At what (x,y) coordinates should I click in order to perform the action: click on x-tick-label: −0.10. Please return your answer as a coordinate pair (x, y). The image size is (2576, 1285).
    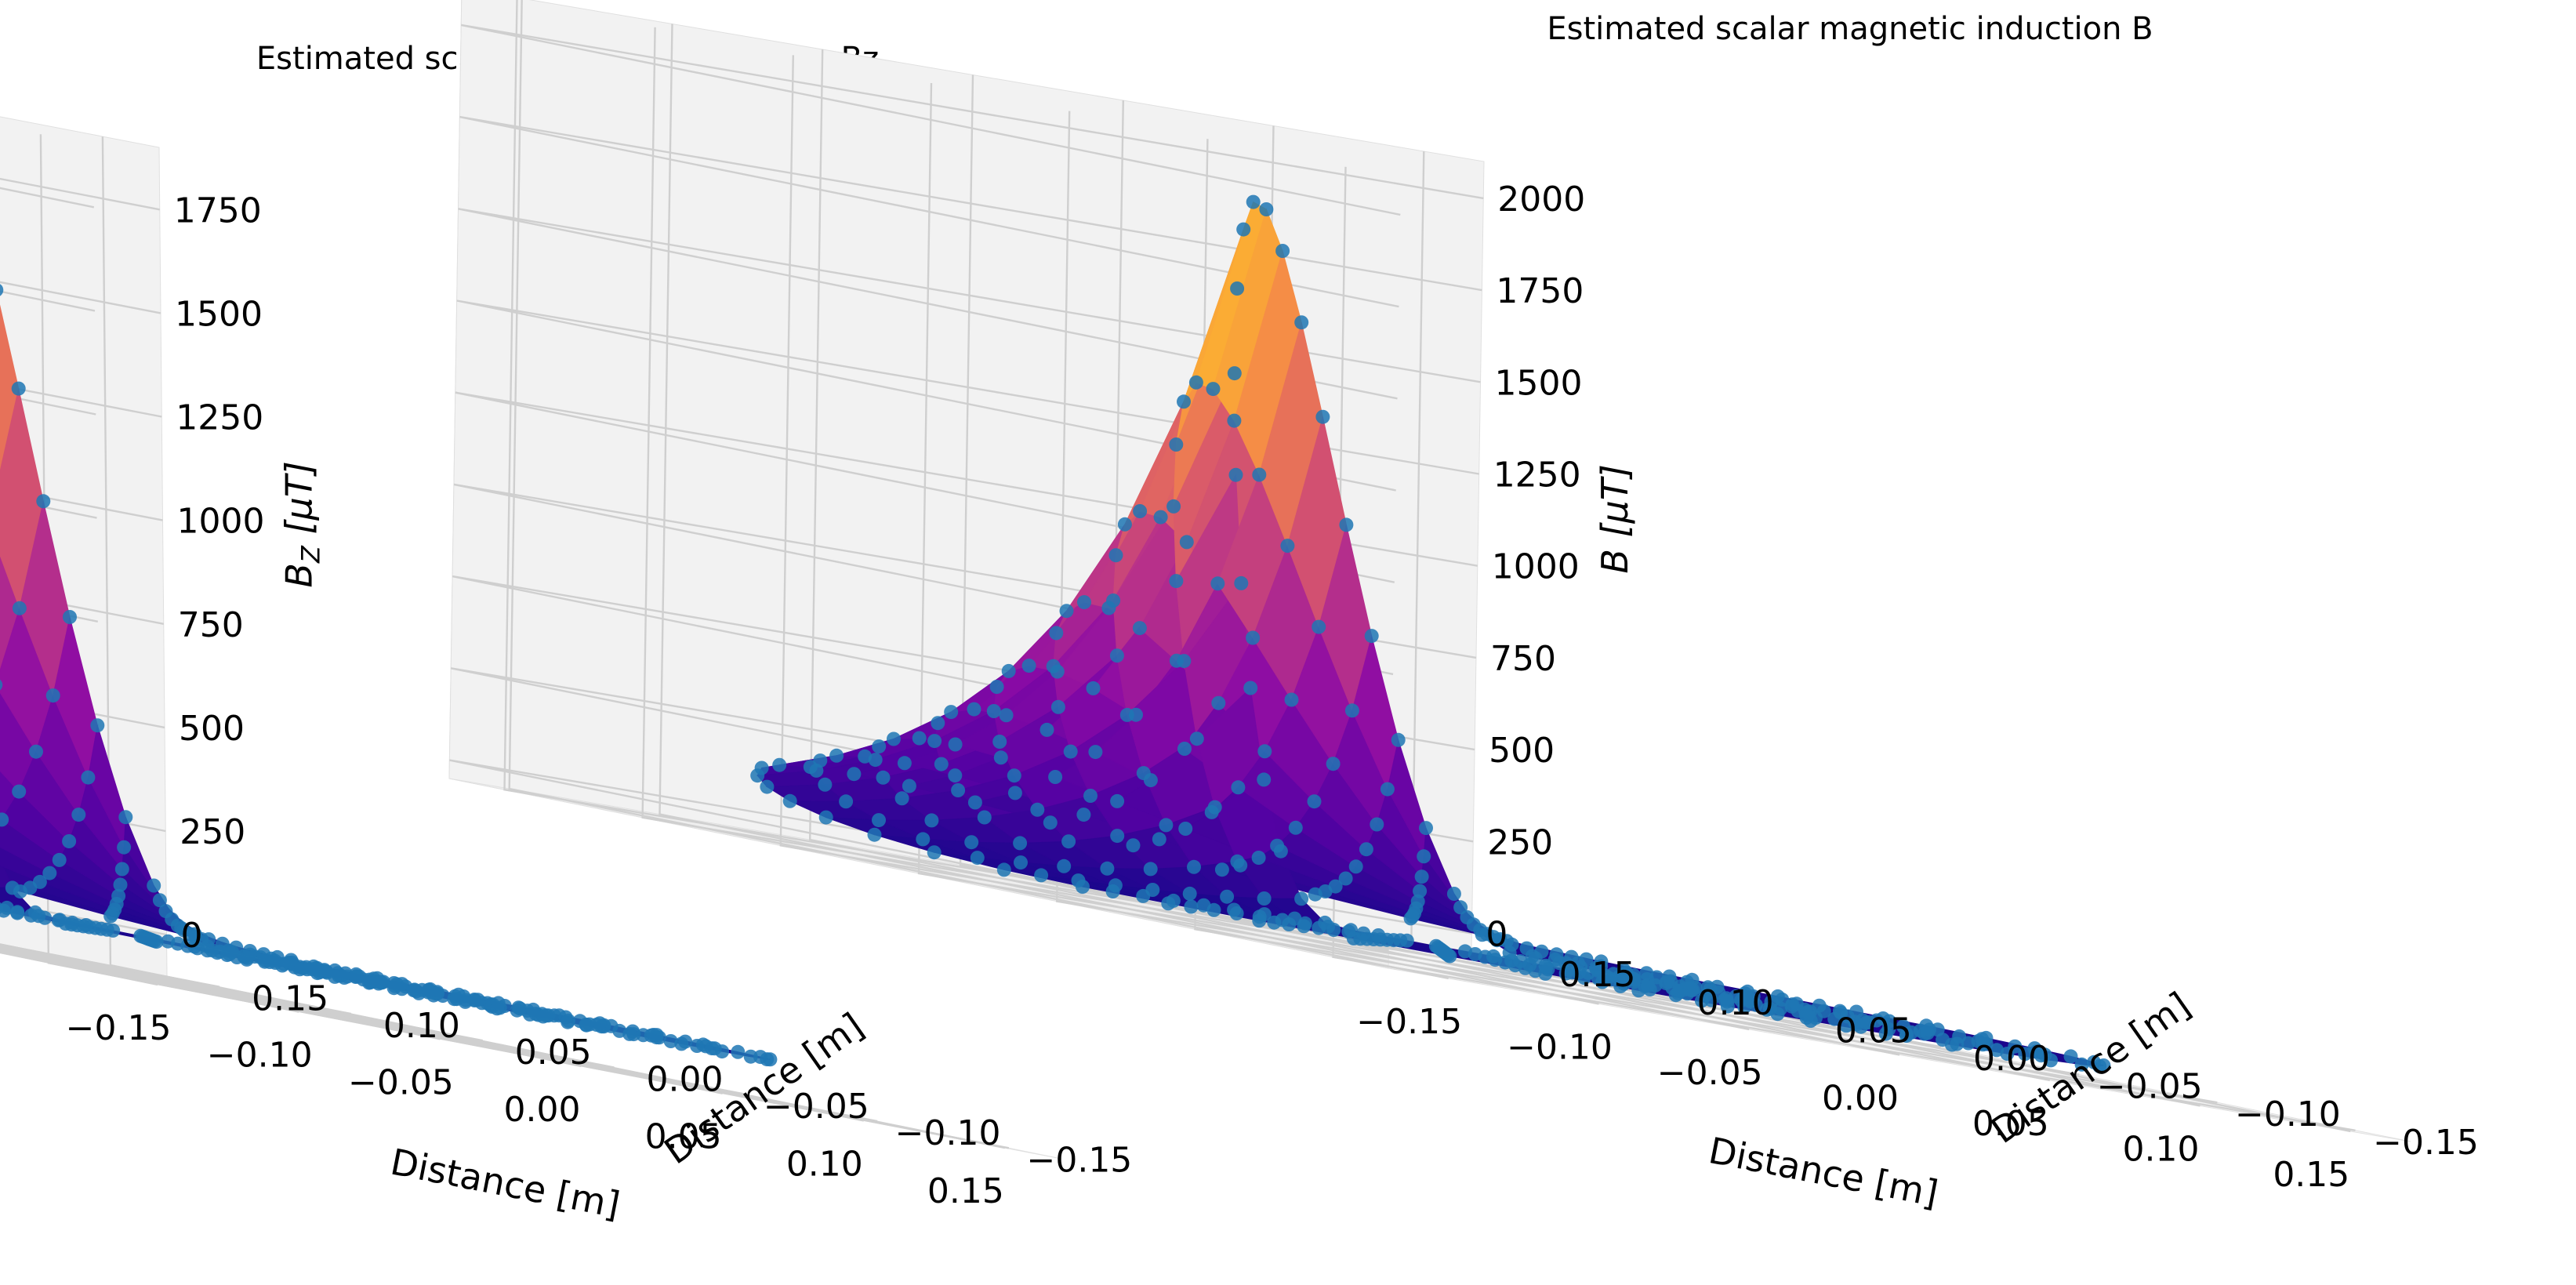
    Looking at the image, I should click on (260, 1056).